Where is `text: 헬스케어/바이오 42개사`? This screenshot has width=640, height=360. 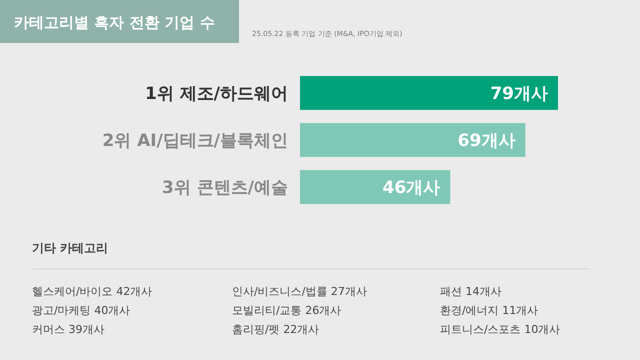 text: 헬스케어/바이오 42개사 is located at coordinates (92, 291).